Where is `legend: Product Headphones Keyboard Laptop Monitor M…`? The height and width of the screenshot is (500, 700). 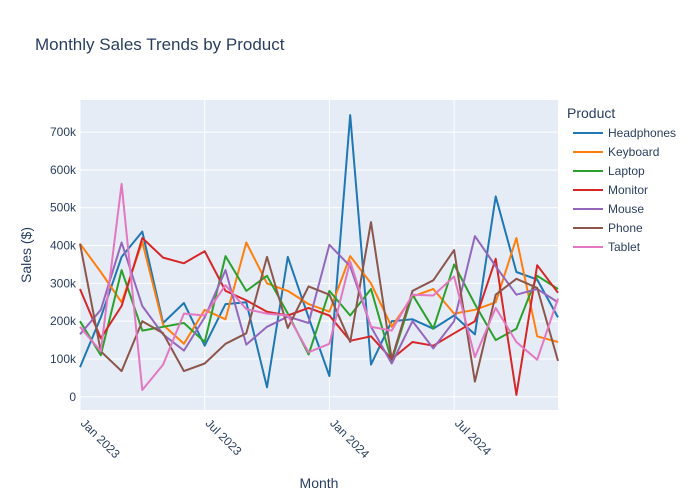
legend: Product Headphones Keyboard Laptop Monitor M… is located at coordinates (621, 179).